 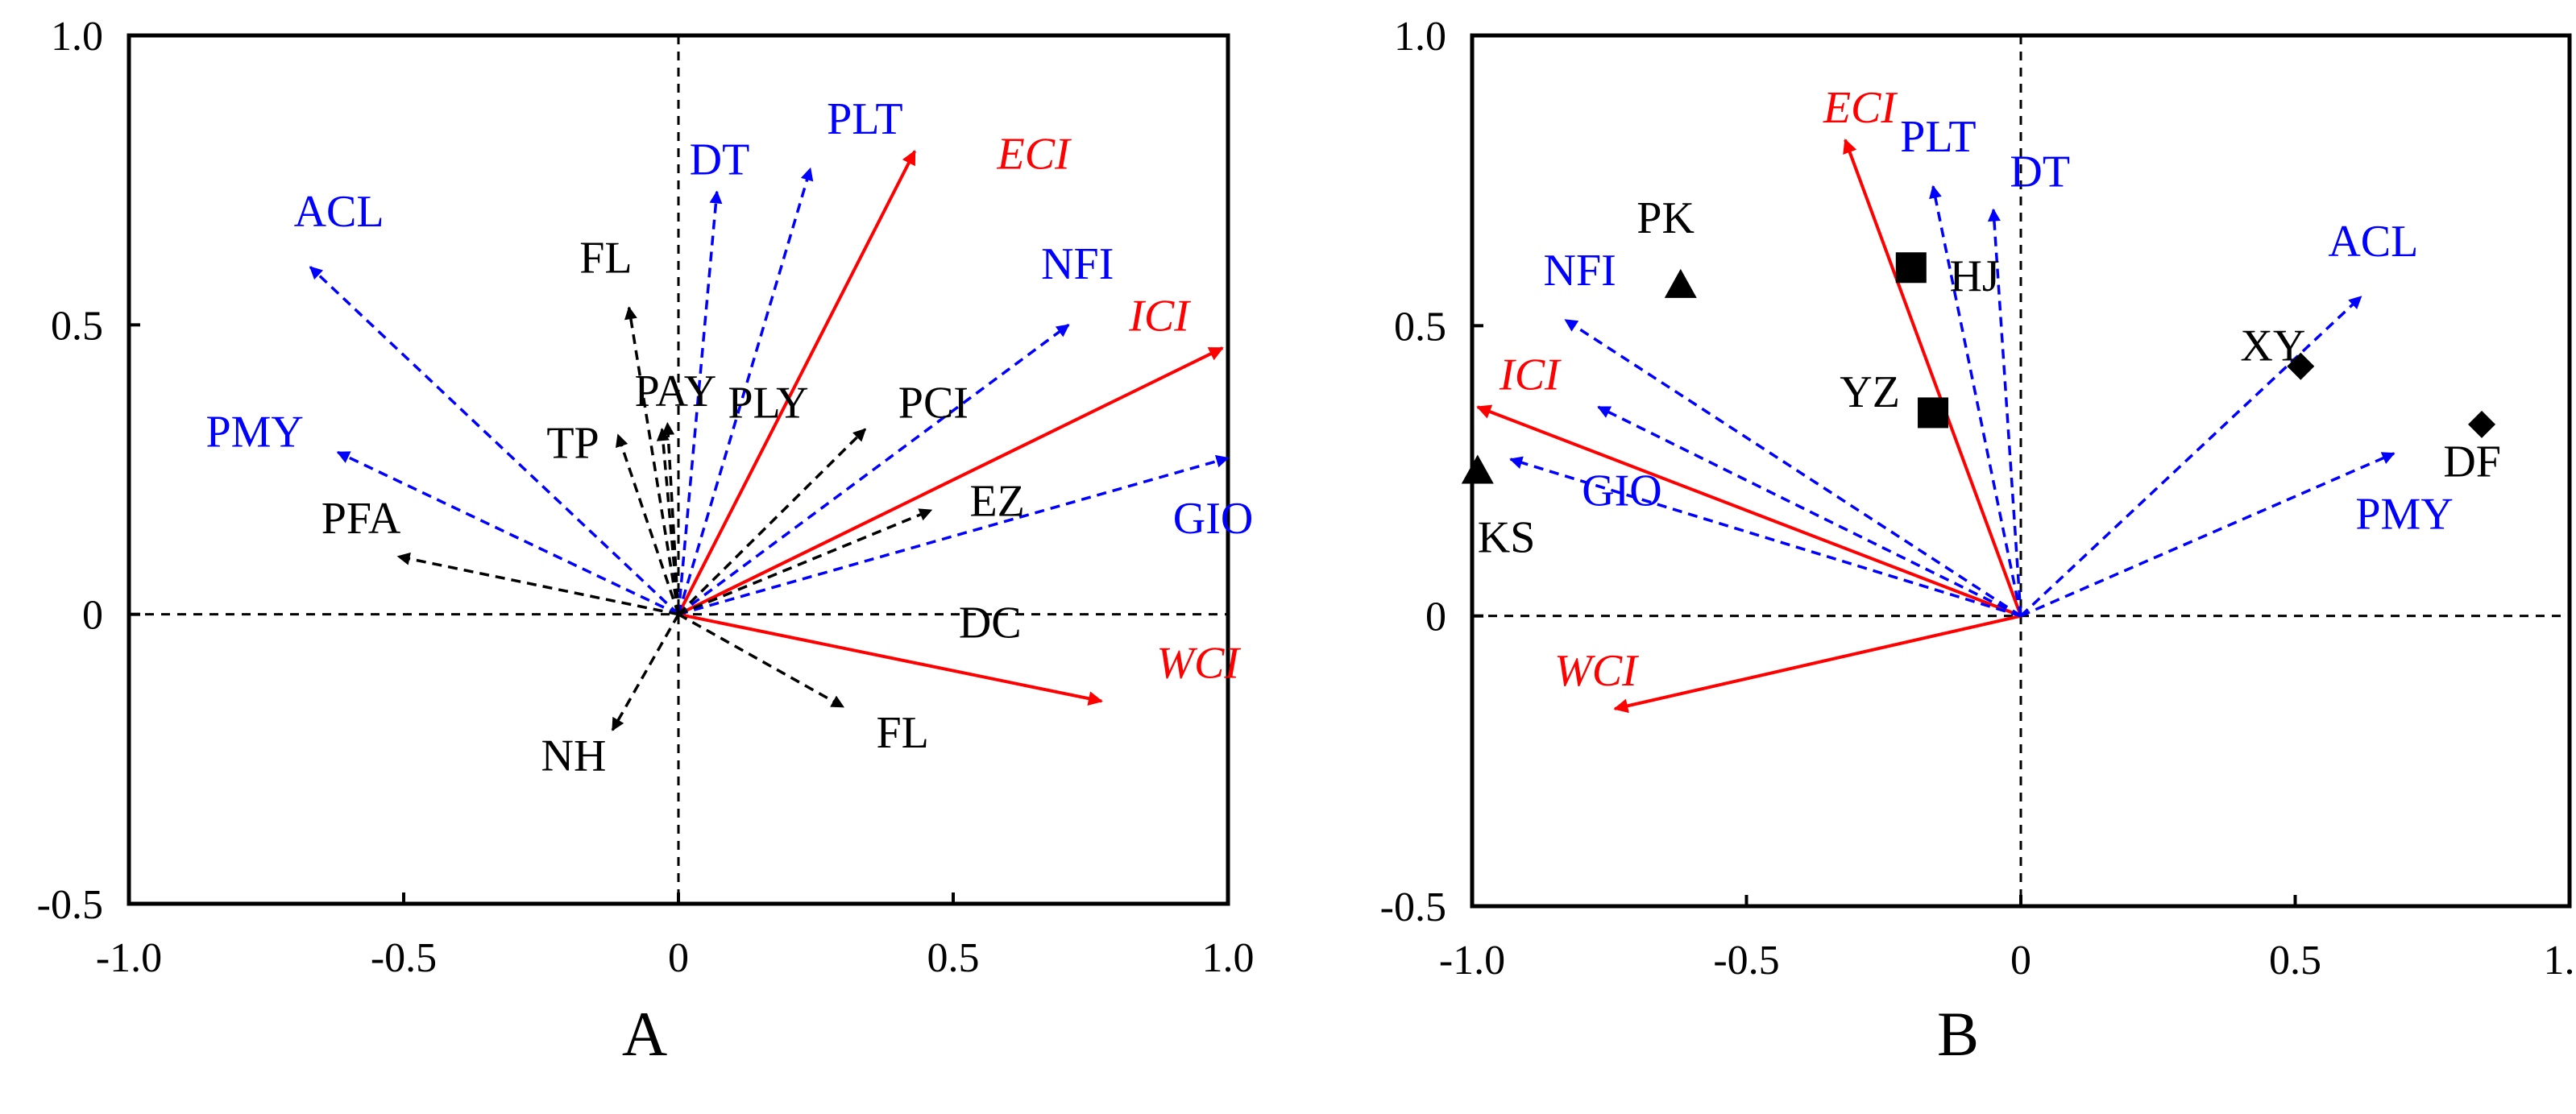 I want to click on b-site-point-hj, so click(x=1911, y=268).